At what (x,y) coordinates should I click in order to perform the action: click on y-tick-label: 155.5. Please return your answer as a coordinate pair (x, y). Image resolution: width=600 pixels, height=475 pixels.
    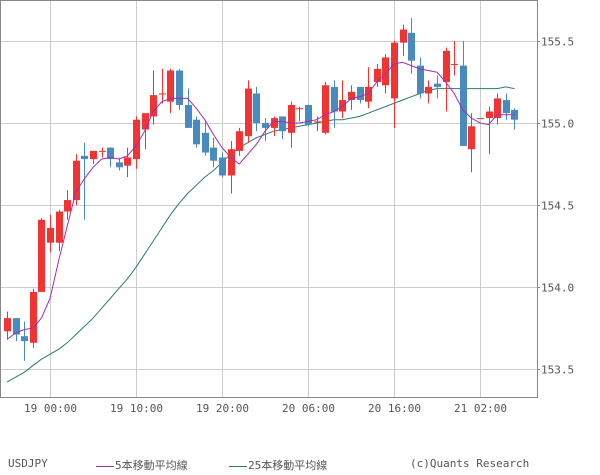
    Looking at the image, I should click on (557, 42).